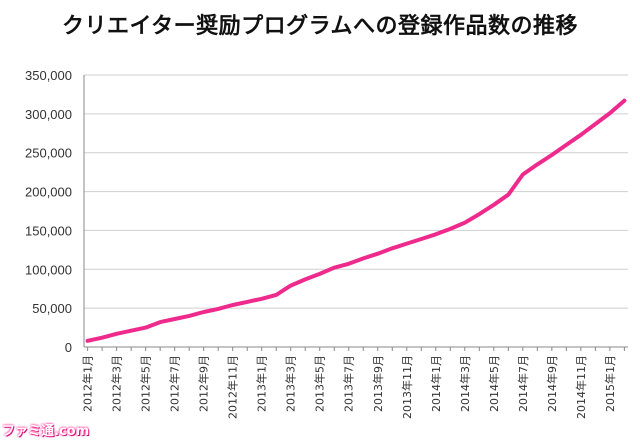 The height and width of the screenshot is (441, 640). Describe the element at coordinates (68, 347) in the screenshot. I see `y-tick-label: 0` at that location.